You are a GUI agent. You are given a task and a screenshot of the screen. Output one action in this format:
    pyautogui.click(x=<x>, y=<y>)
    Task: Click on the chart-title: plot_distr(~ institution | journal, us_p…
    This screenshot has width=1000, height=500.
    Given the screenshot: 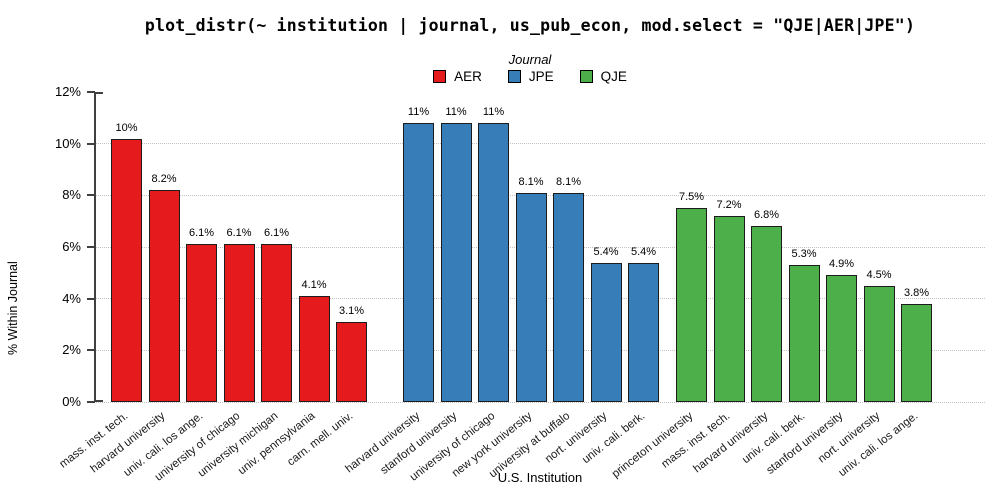 What is the action you would take?
    pyautogui.click(x=530, y=25)
    